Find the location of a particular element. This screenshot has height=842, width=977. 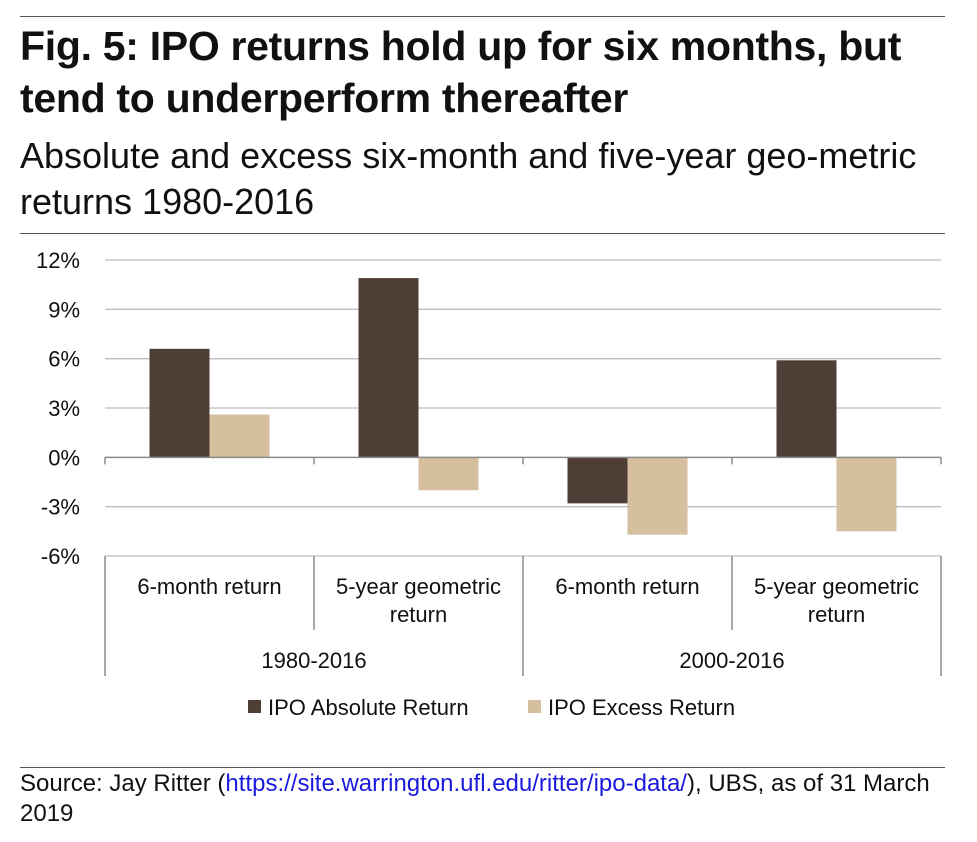

y-axis-ticks: 12% 9% 6% 3% 0% -3% -6% is located at coordinates (58, 408).